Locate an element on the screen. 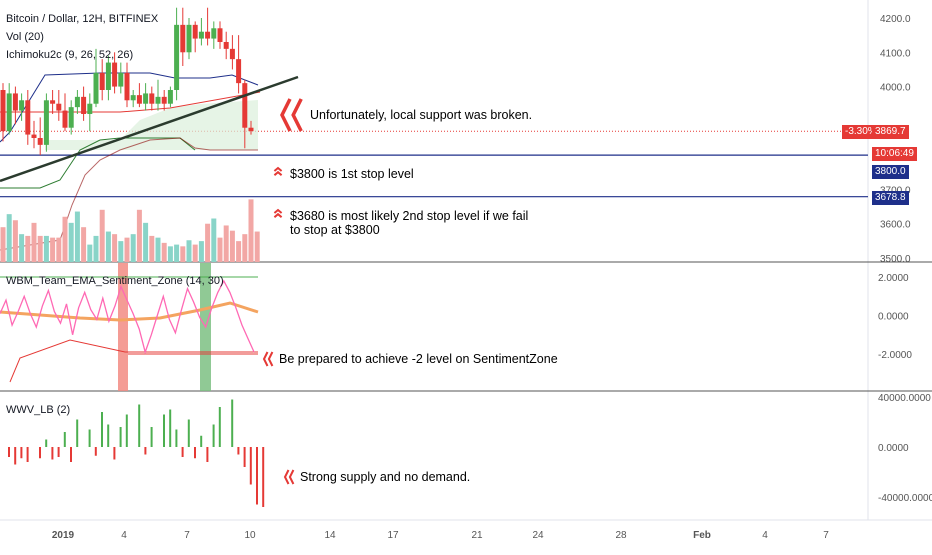 This screenshot has width=932, height=555. price-tick-label: 3700.0 is located at coordinates (895, 190).